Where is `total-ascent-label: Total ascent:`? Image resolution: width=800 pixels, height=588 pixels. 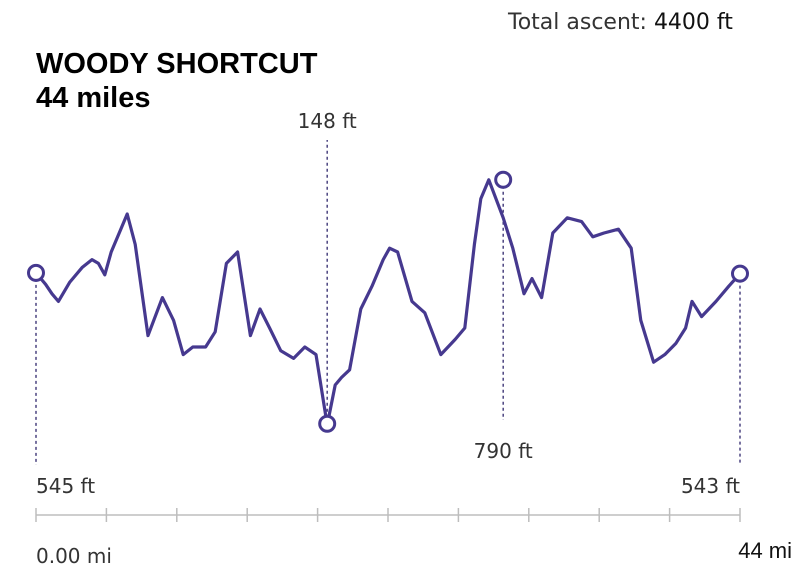 total-ascent-label: Total ascent: is located at coordinates (577, 22).